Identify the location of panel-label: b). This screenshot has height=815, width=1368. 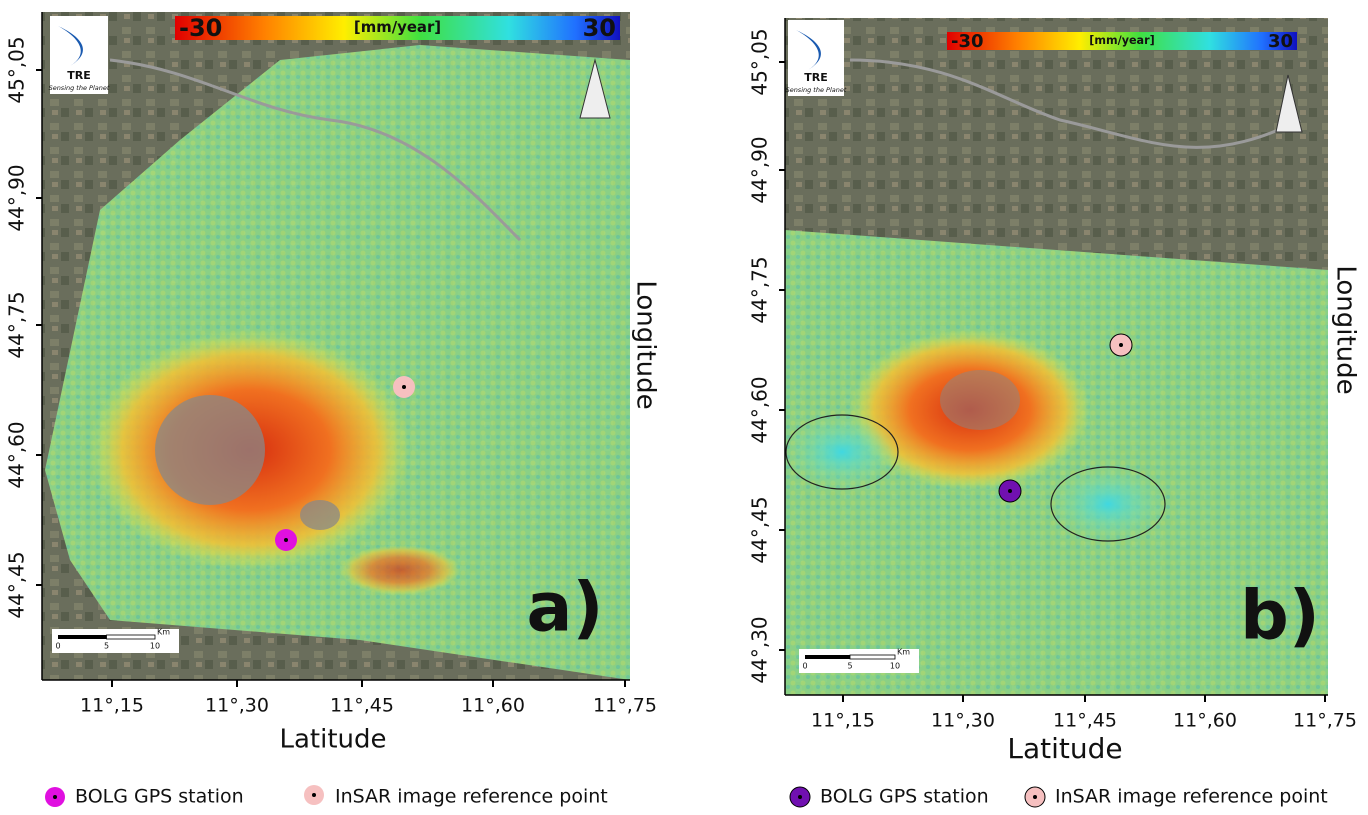
(1280, 616).